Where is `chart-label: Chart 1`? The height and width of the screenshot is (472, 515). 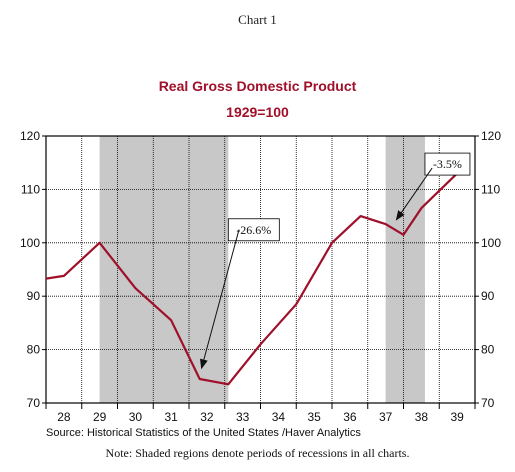
chart-label: Chart 1 is located at coordinates (257, 19).